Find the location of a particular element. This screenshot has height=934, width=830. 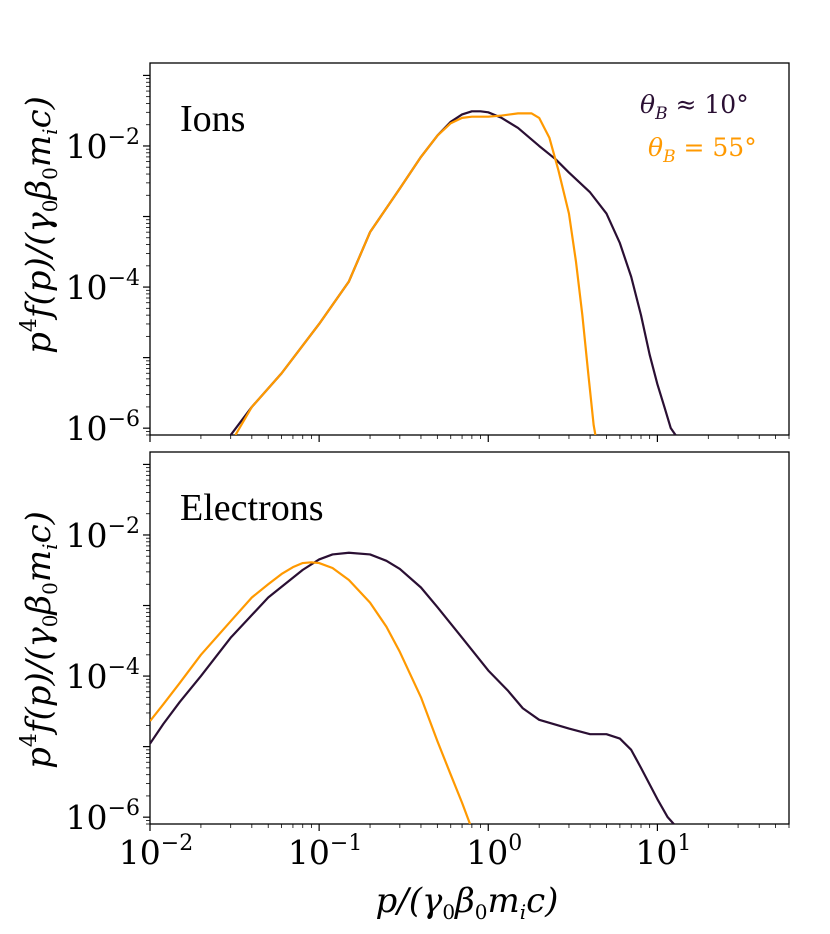

x-axis-title: p/(γ0β0mic) is located at coordinates (467, 902).